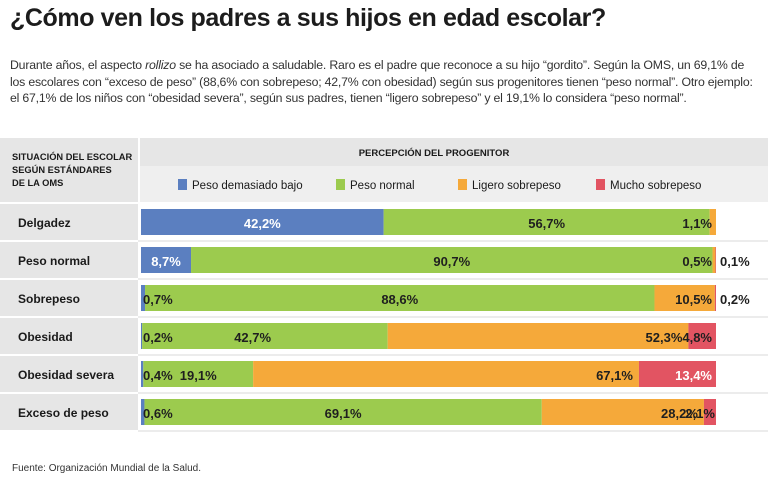  I want to click on legend-entry: Ligero sobrepeso, so click(516, 186).